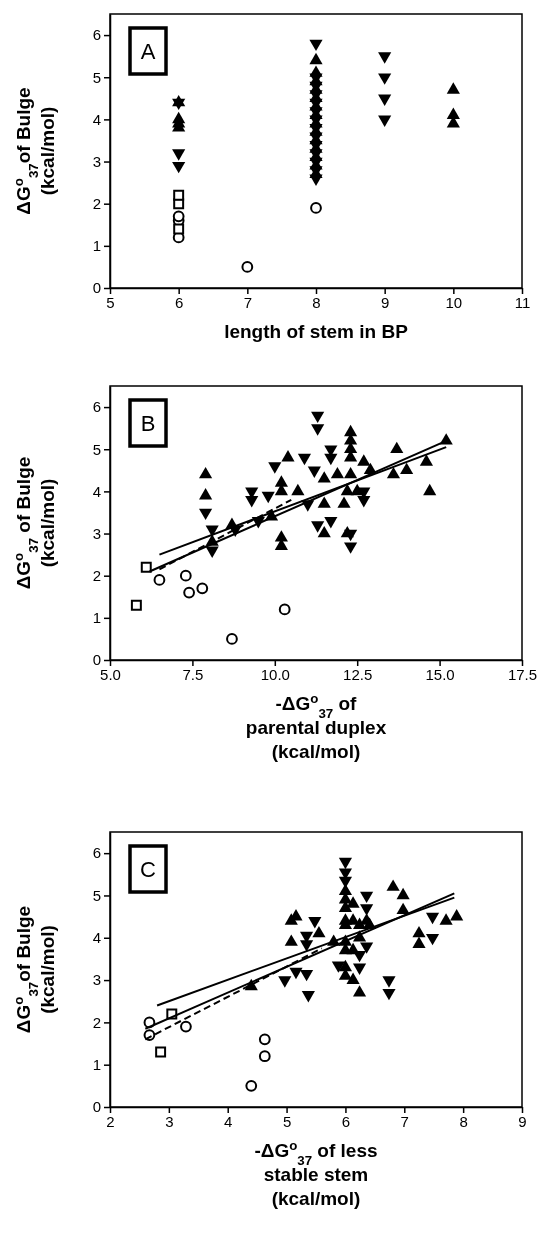 The image size is (540, 1243). I want to click on x-tick-label: 10.0, so click(275, 674).